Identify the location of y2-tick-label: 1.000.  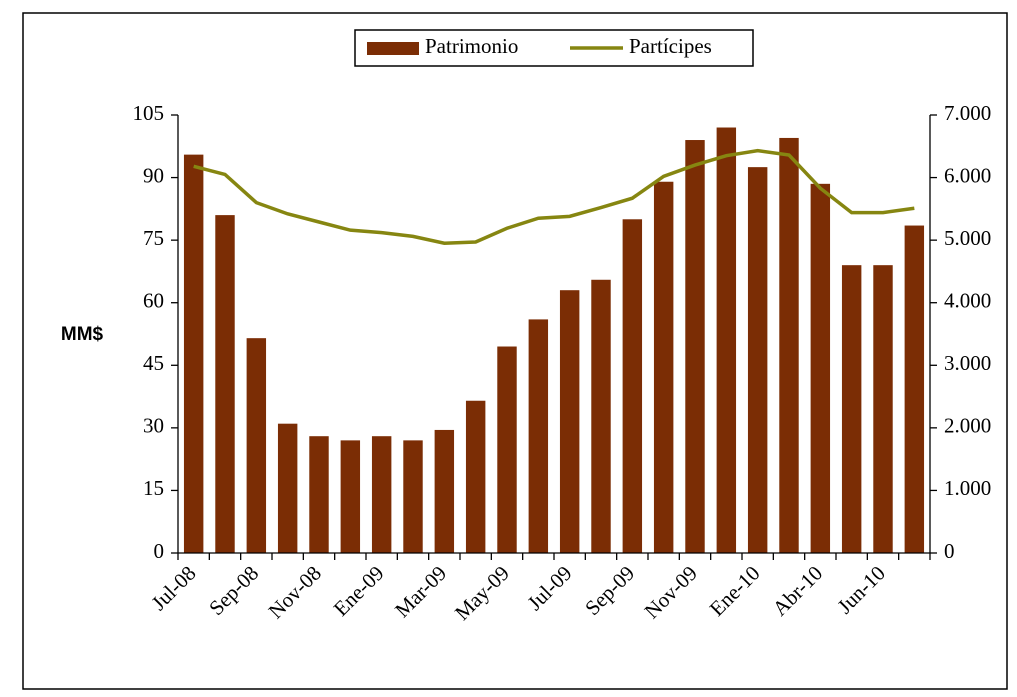
(967, 488).